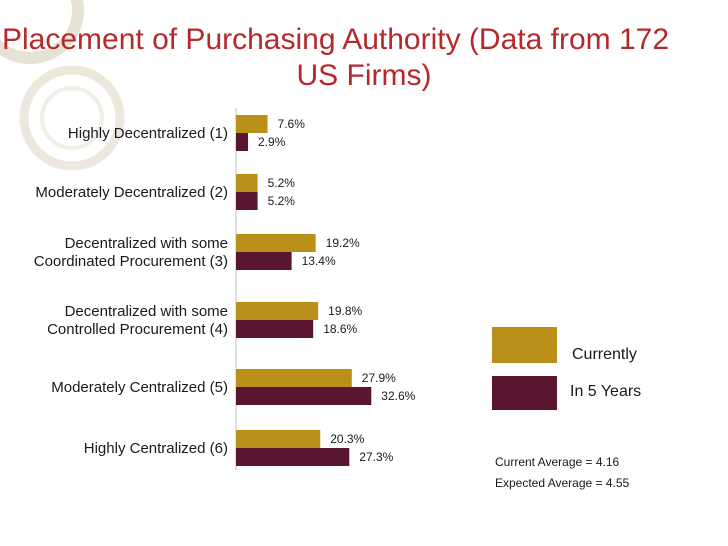 This screenshot has height=546, width=728. What do you see at coordinates (379, 378) in the screenshot?
I see `value-label-currently-5: 27.9%` at bounding box center [379, 378].